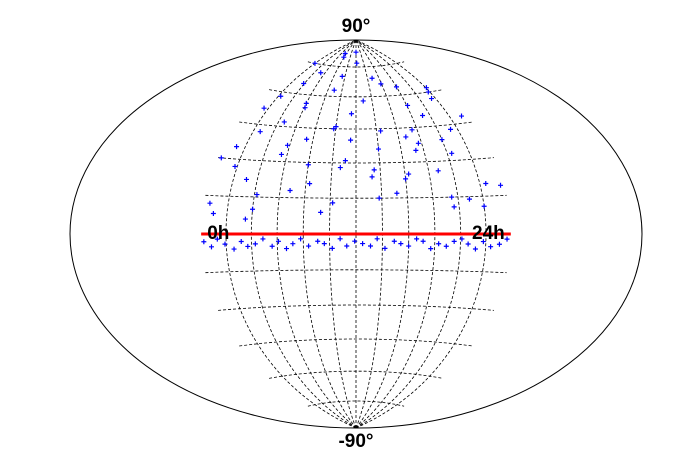  Describe the element at coordinates (356, 26) in the screenshot. I see `y-tick-label: 90°` at that location.